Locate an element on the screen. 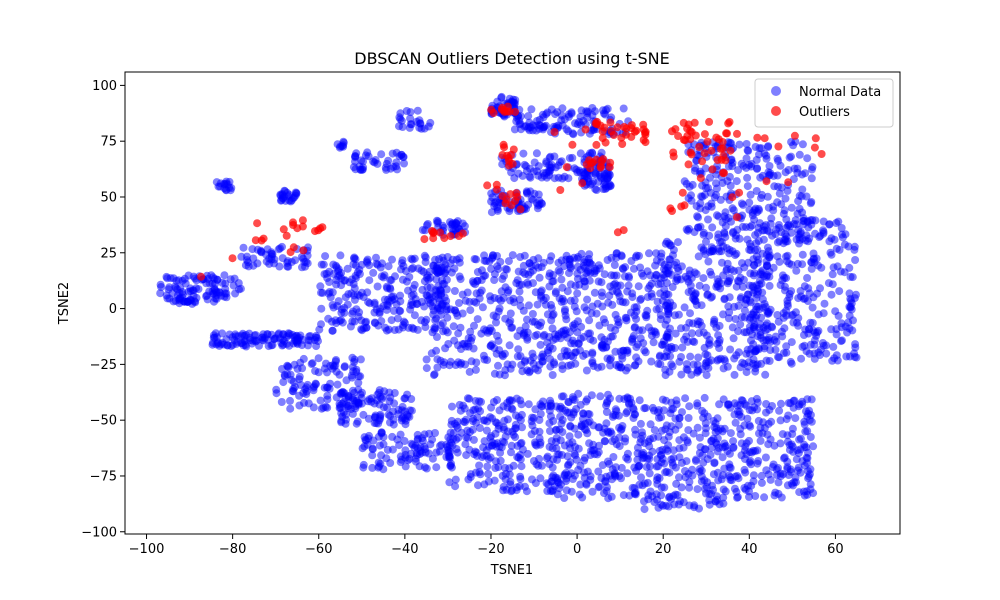 The height and width of the screenshot is (600, 1000). chart-title: DBSCAN Outliers Detection using t-SNE is located at coordinates (511, 58).